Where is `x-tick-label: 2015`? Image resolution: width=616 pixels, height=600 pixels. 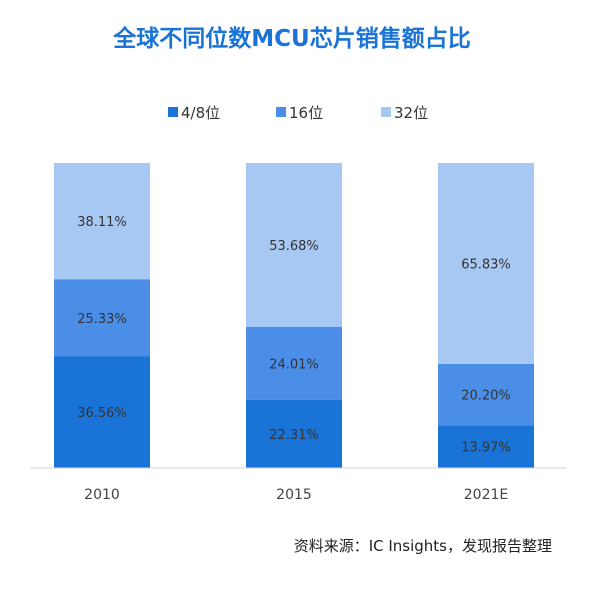
x-tick-label: 2015 is located at coordinates (294, 495).